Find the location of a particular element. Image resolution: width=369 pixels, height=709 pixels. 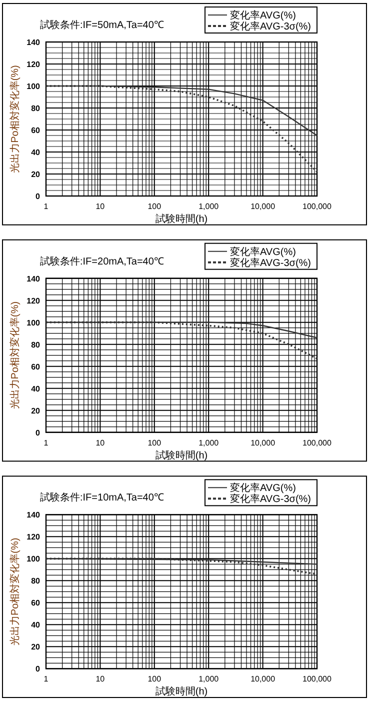

chart-title: 試験条件:IF=10mA,Ta=40℃ is located at coordinates (102, 498).